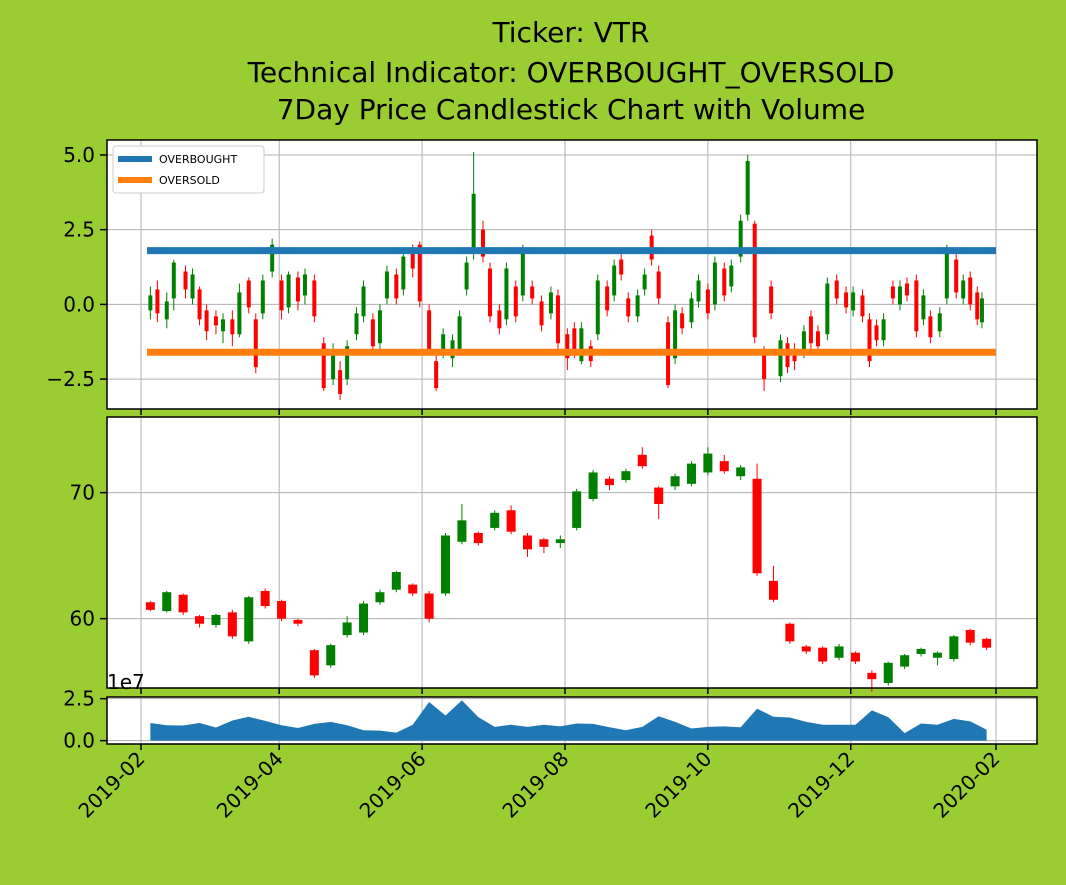 This screenshot has width=1066, height=885. Describe the element at coordinates (79, 699) in the screenshot. I see `volume-panel-y-tick-label: 2.5` at that location.